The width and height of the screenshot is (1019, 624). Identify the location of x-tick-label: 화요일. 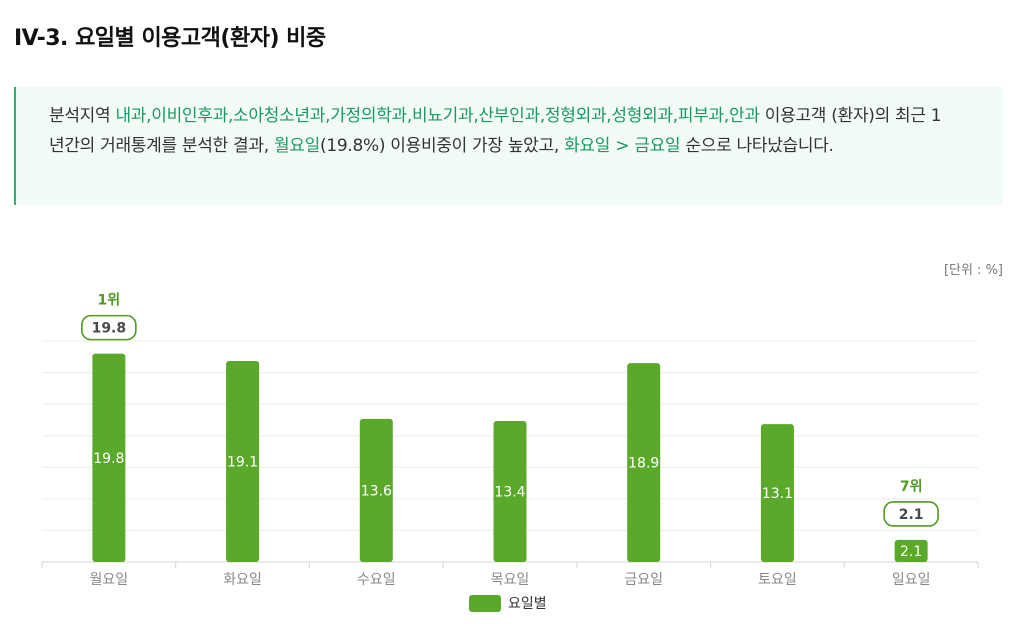
(242, 580).